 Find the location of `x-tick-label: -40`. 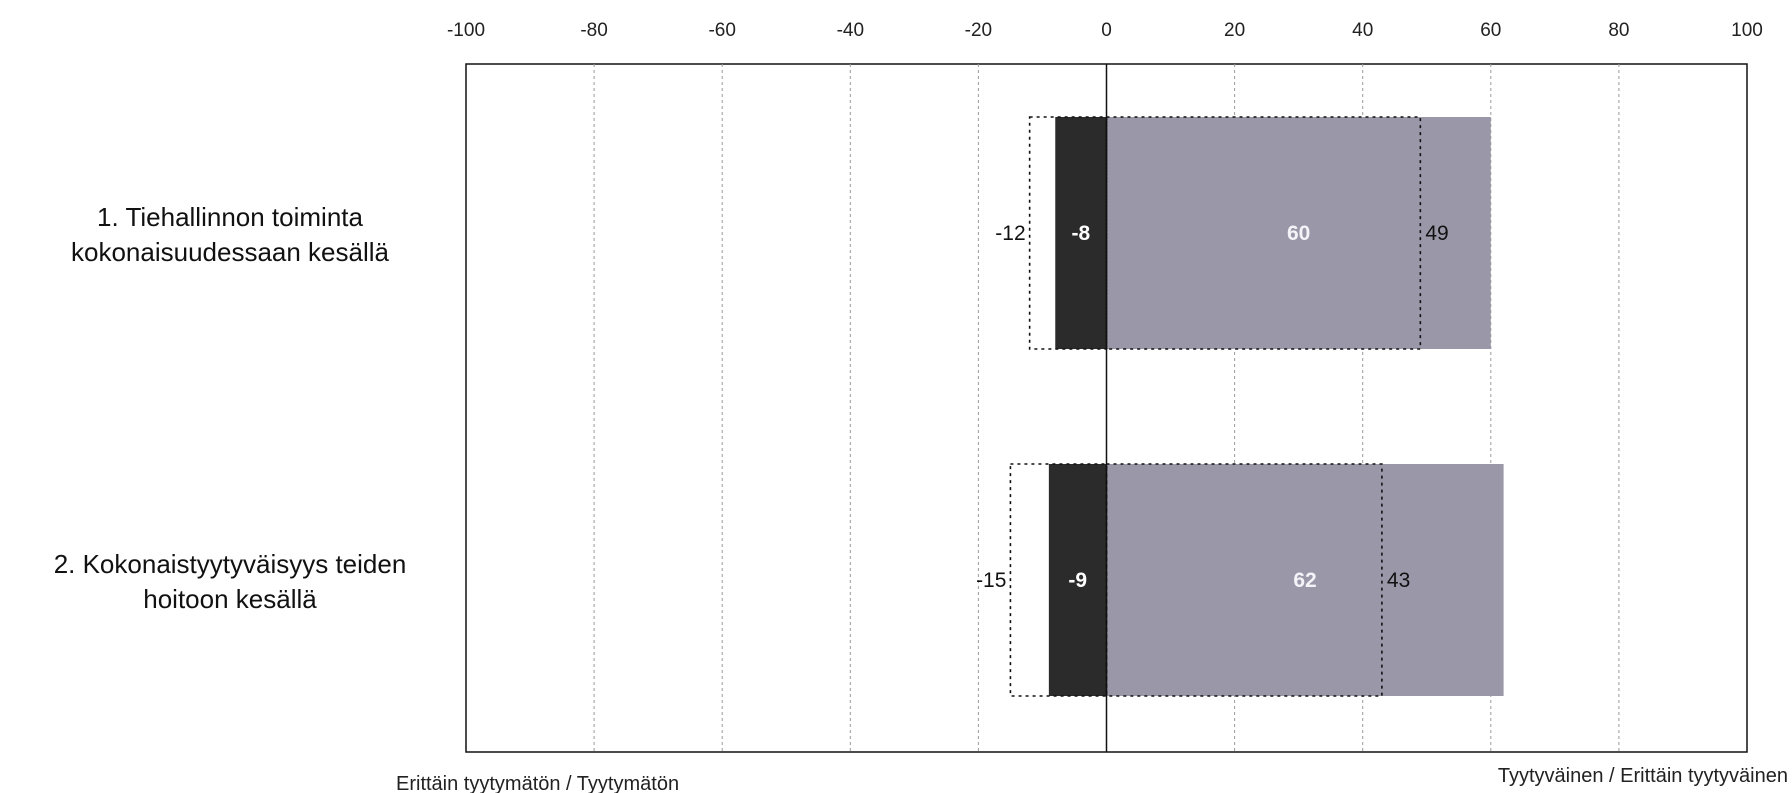

x-tick-label: -40 is located at coordinates (850, 30).